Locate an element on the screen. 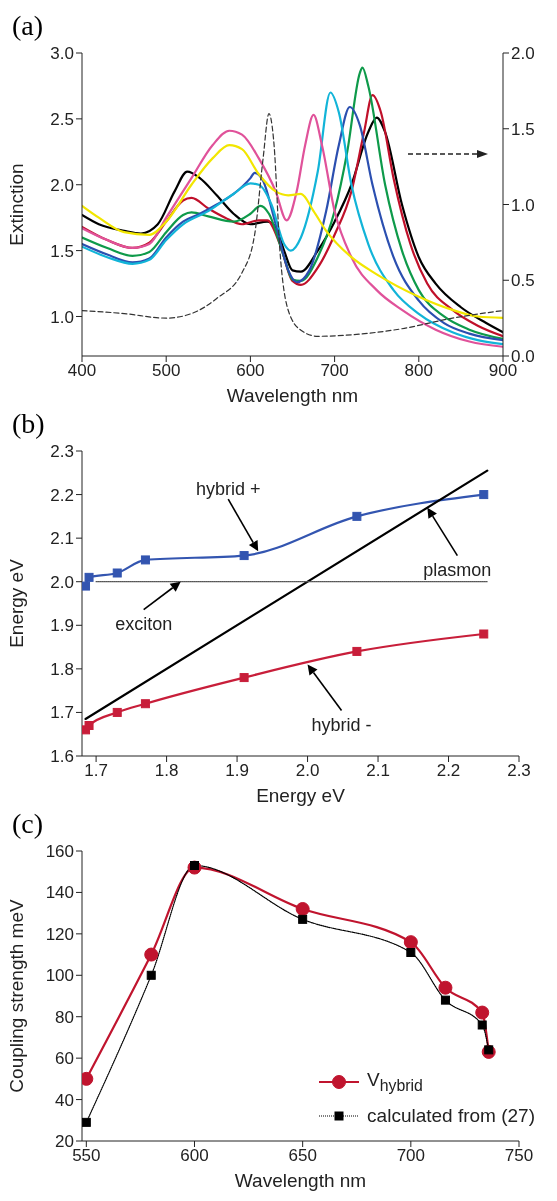 The image size is (557, 1201). y-tick-label: 1.5 is located at coordinates (62, 251).